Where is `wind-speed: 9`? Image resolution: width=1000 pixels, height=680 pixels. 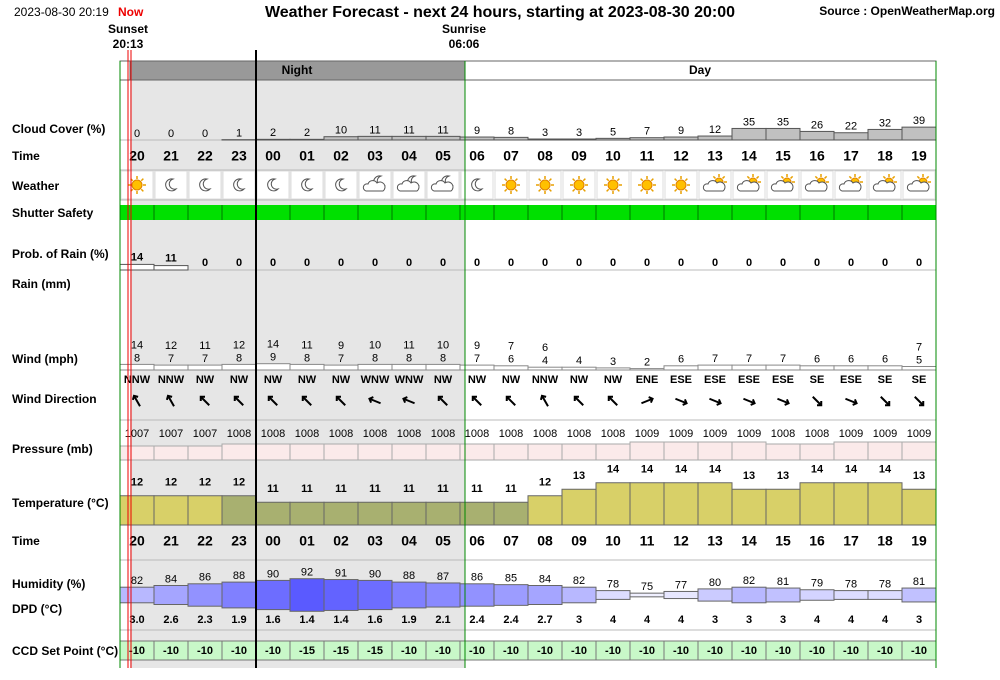
wind-speed: 9 is located at coordinates (273, 358).